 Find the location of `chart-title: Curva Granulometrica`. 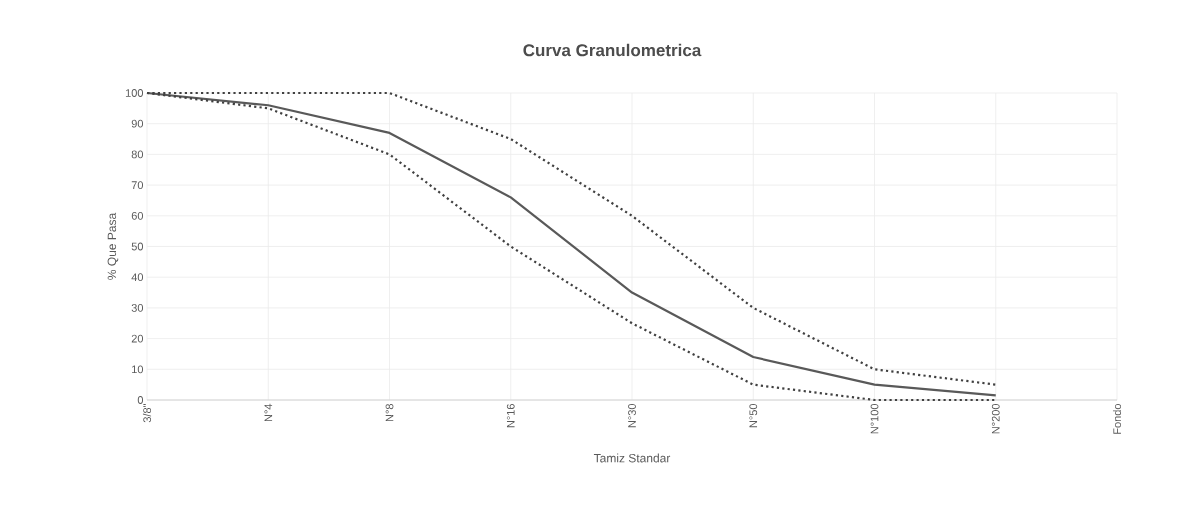

chart-title: Curva Granulometrica is located at coordinates (612, 50).